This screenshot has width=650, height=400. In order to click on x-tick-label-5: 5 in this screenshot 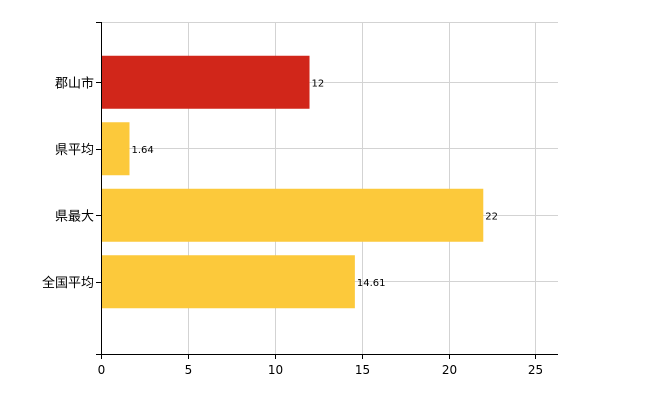, I will do `click(189, 370)`.